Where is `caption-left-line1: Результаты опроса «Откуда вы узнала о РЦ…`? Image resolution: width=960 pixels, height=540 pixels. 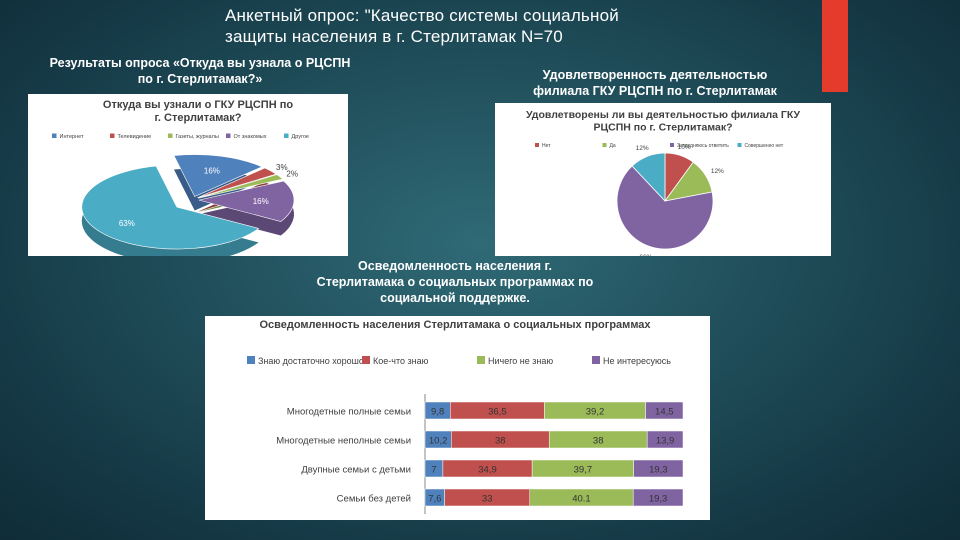
caption-left-line1: Результаты опроса «Откуда вы узнала о РЦ… is located at coordinates (200, 63).